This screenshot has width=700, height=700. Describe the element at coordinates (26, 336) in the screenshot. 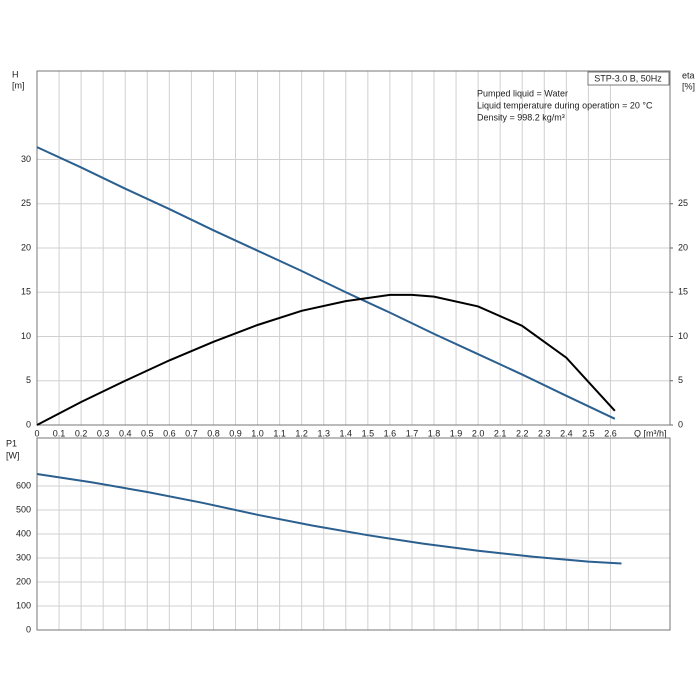

I see `y-tick-label: 10` at that location.